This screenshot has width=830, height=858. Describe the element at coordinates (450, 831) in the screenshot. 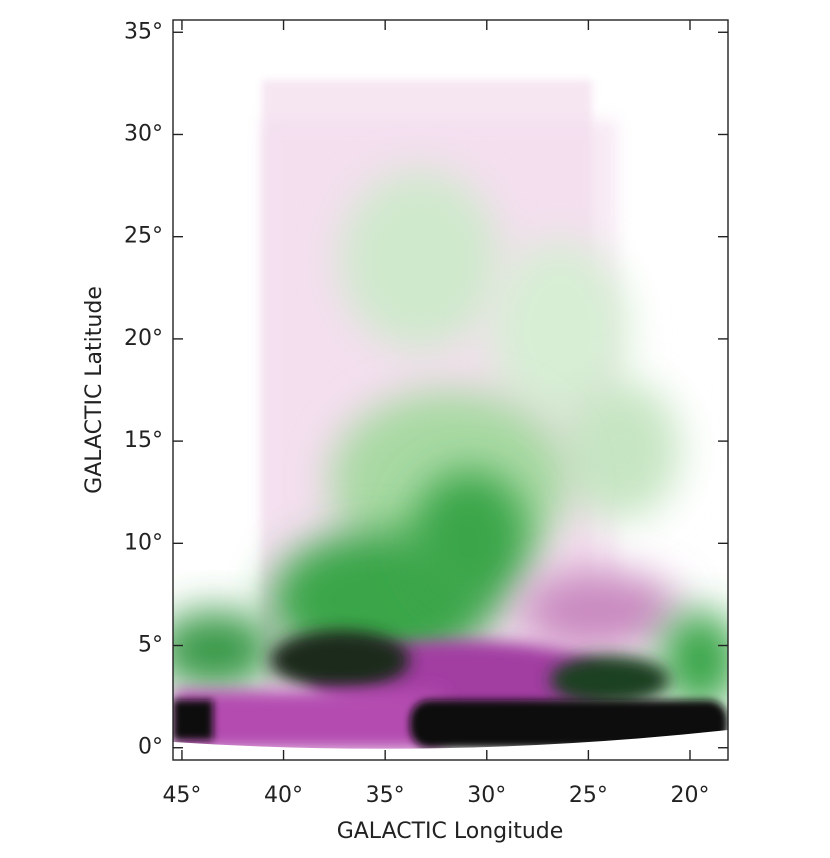

I see `x-axis-label: GALACTIC Longitude` at that location.